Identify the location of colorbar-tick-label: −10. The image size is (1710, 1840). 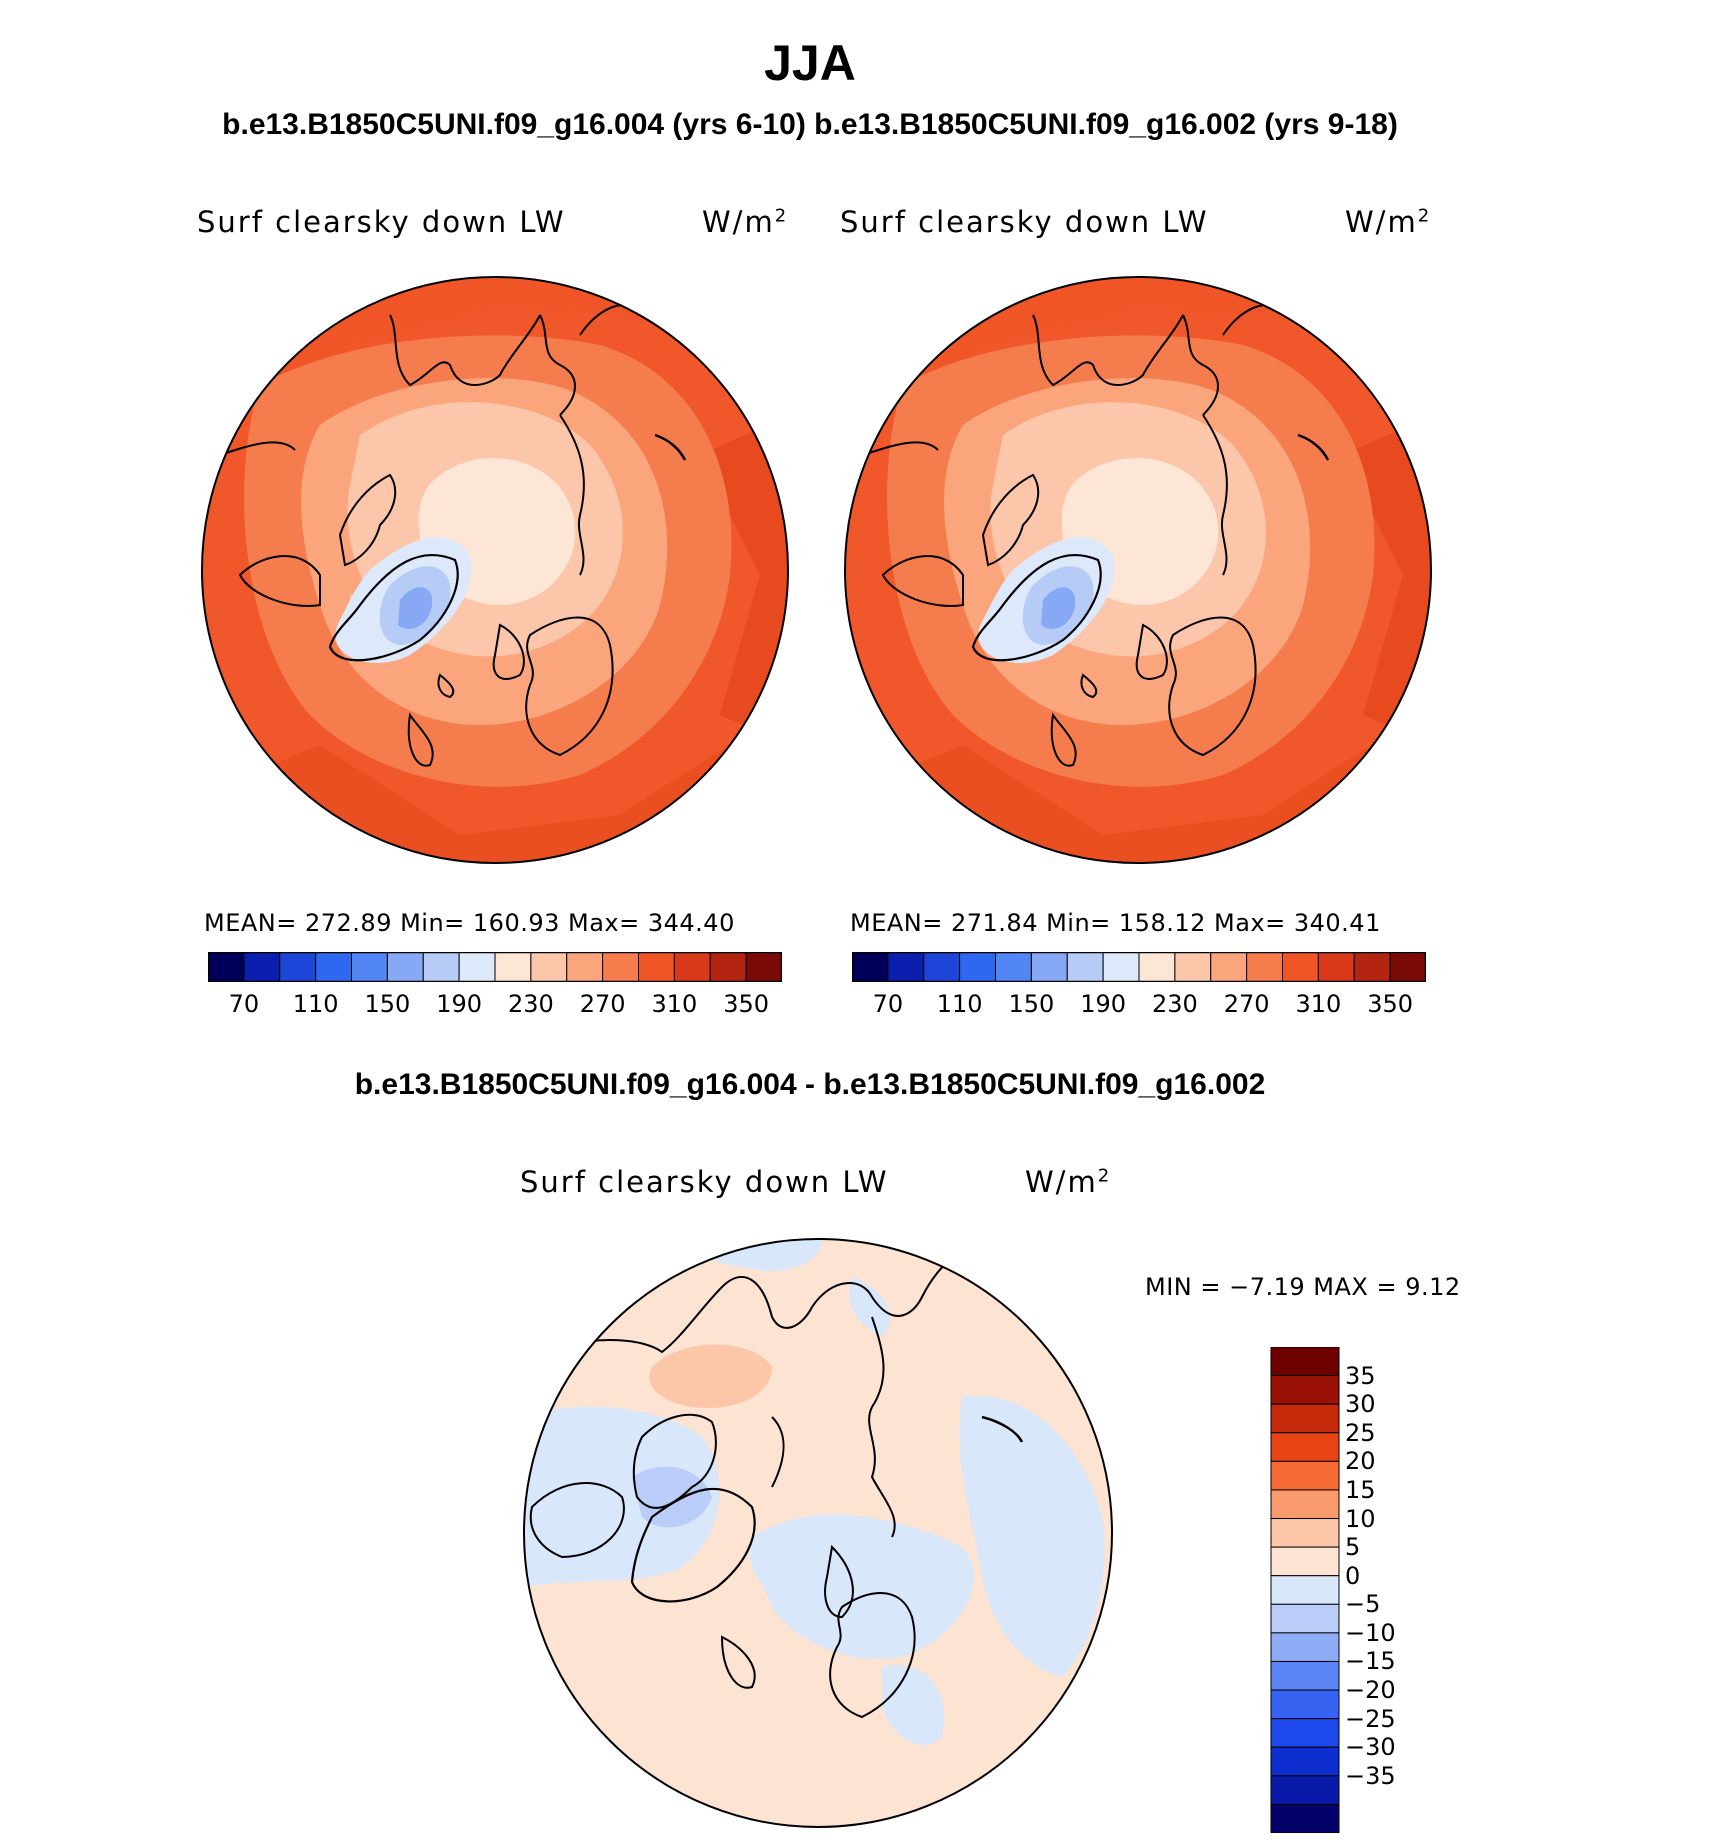
(1370, 1632).